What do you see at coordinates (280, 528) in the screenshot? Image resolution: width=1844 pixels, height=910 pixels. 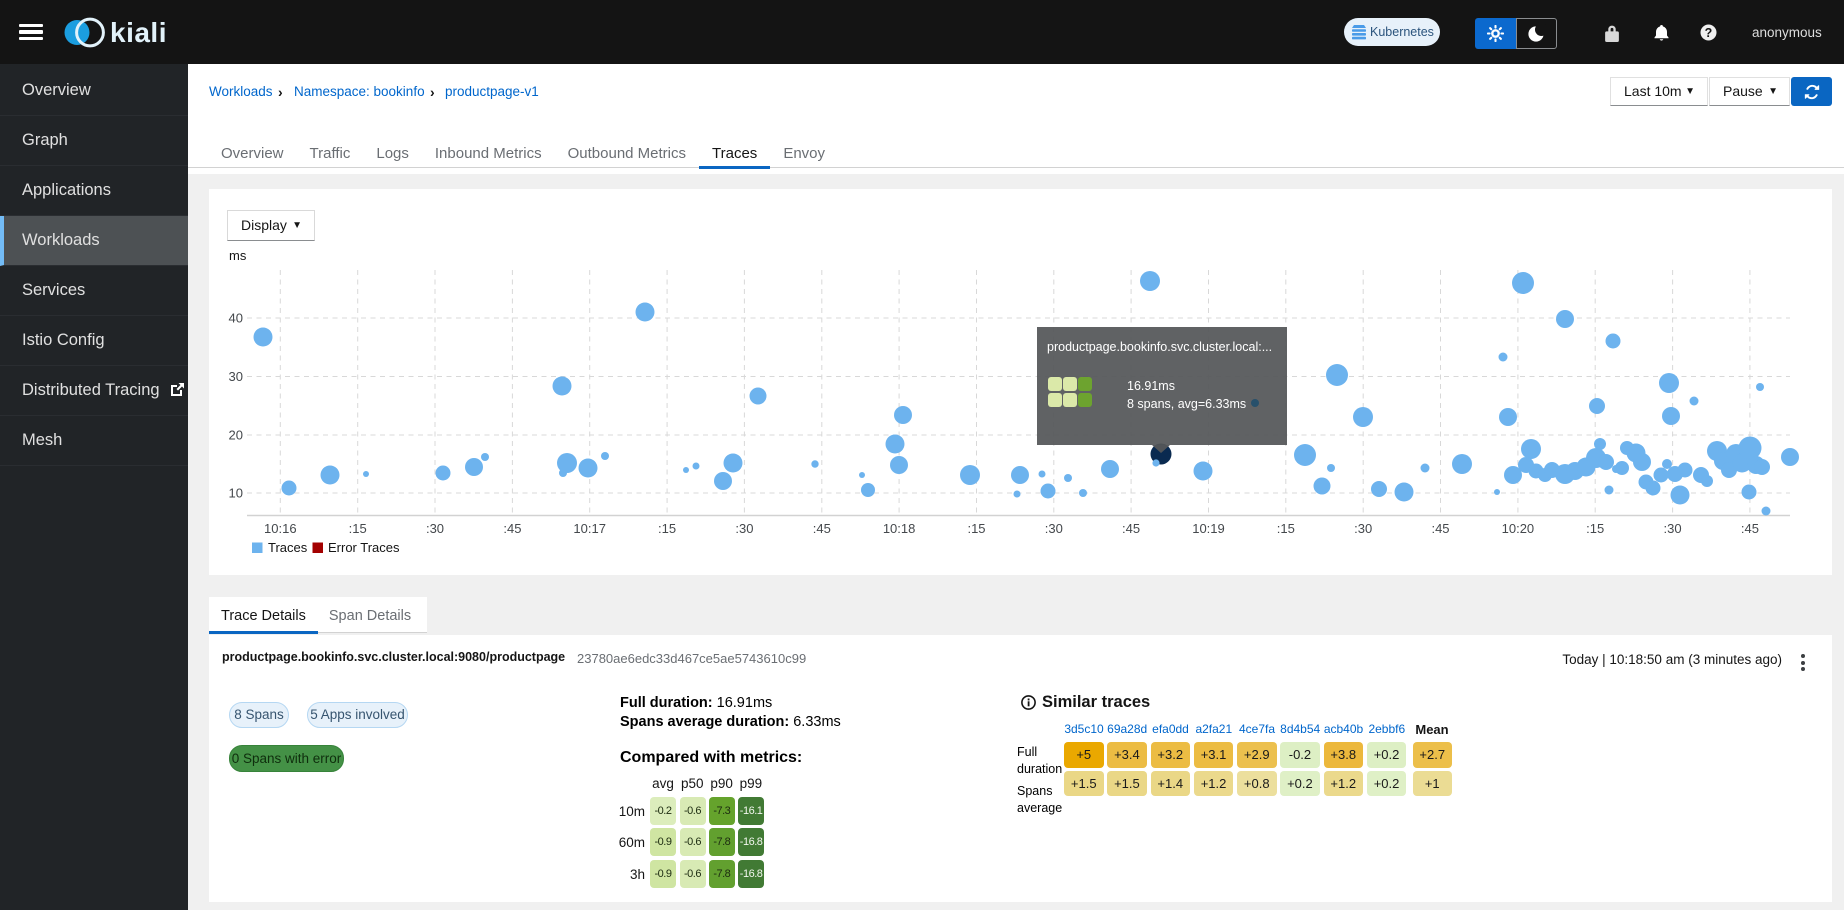 I see `svg-text: 10:16` at bounding box center [280, 528].